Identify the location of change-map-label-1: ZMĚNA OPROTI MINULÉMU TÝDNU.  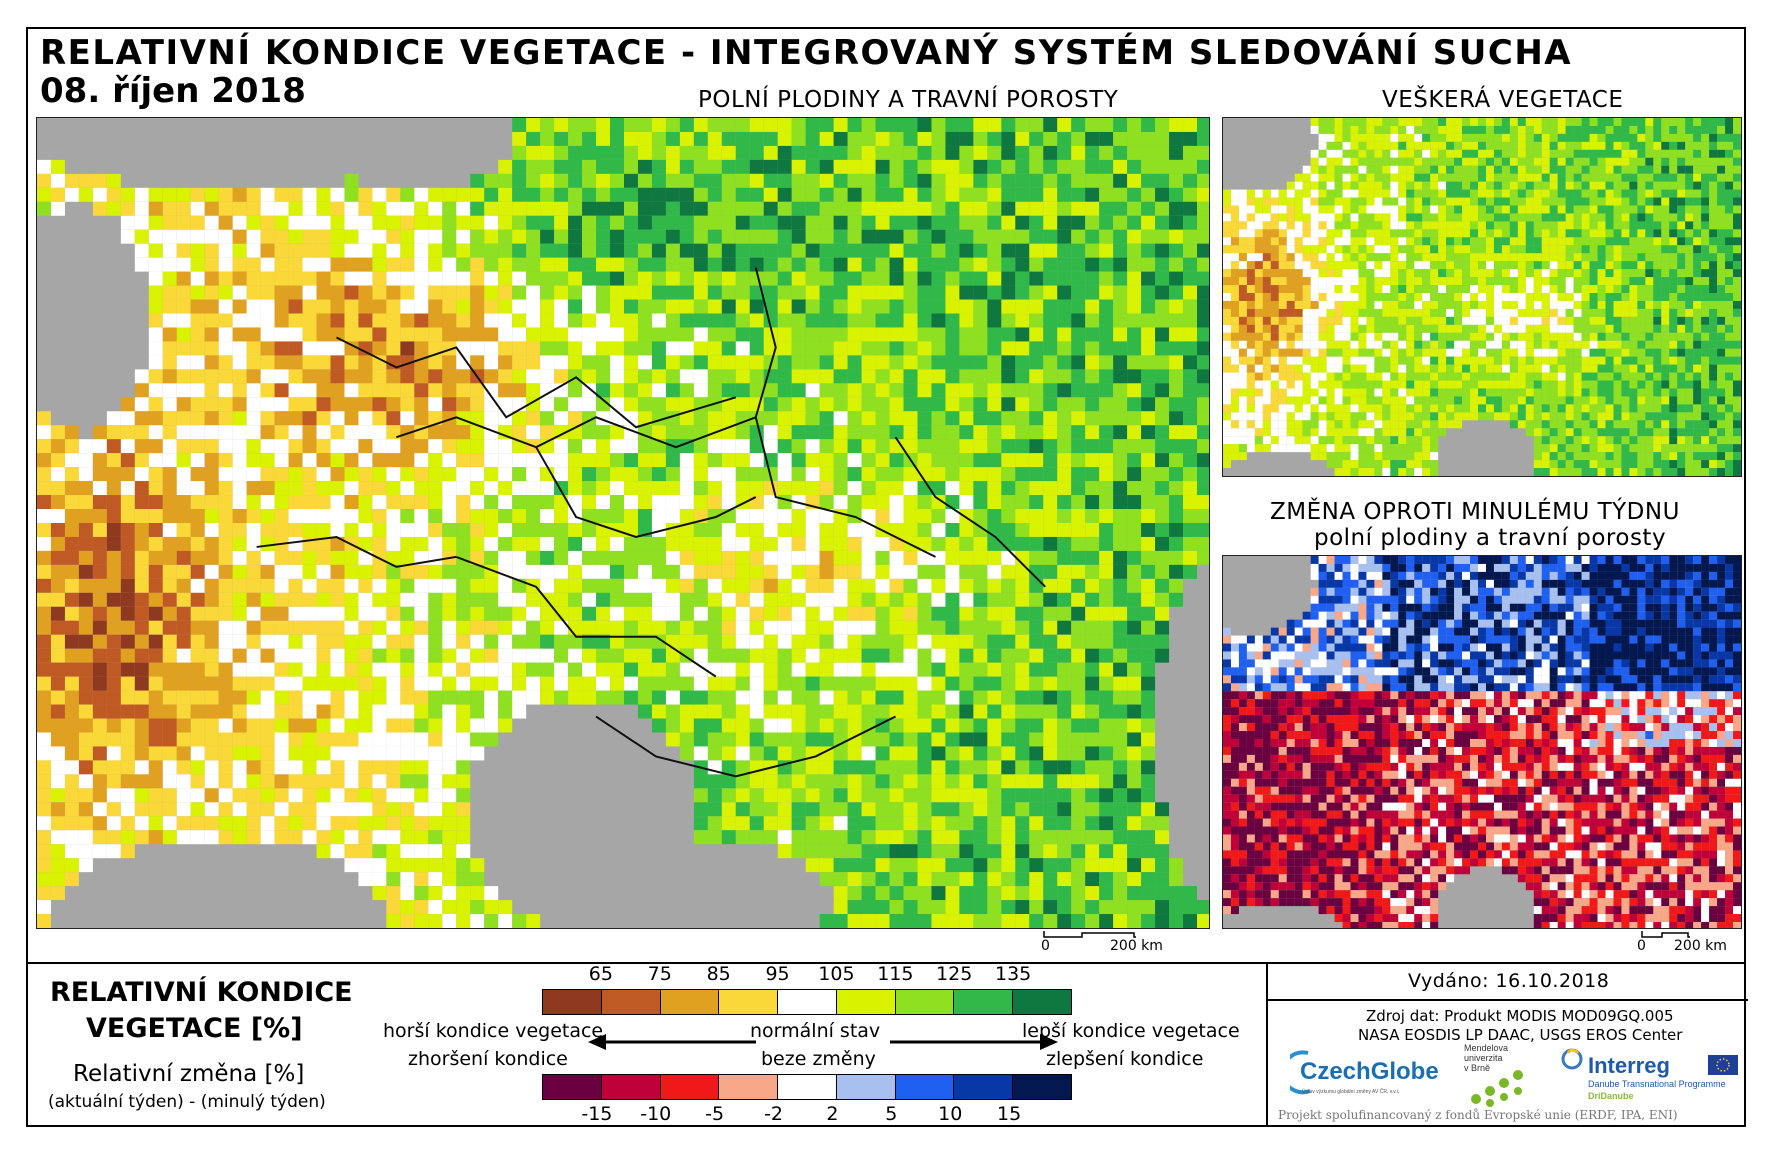
(1475, 512).